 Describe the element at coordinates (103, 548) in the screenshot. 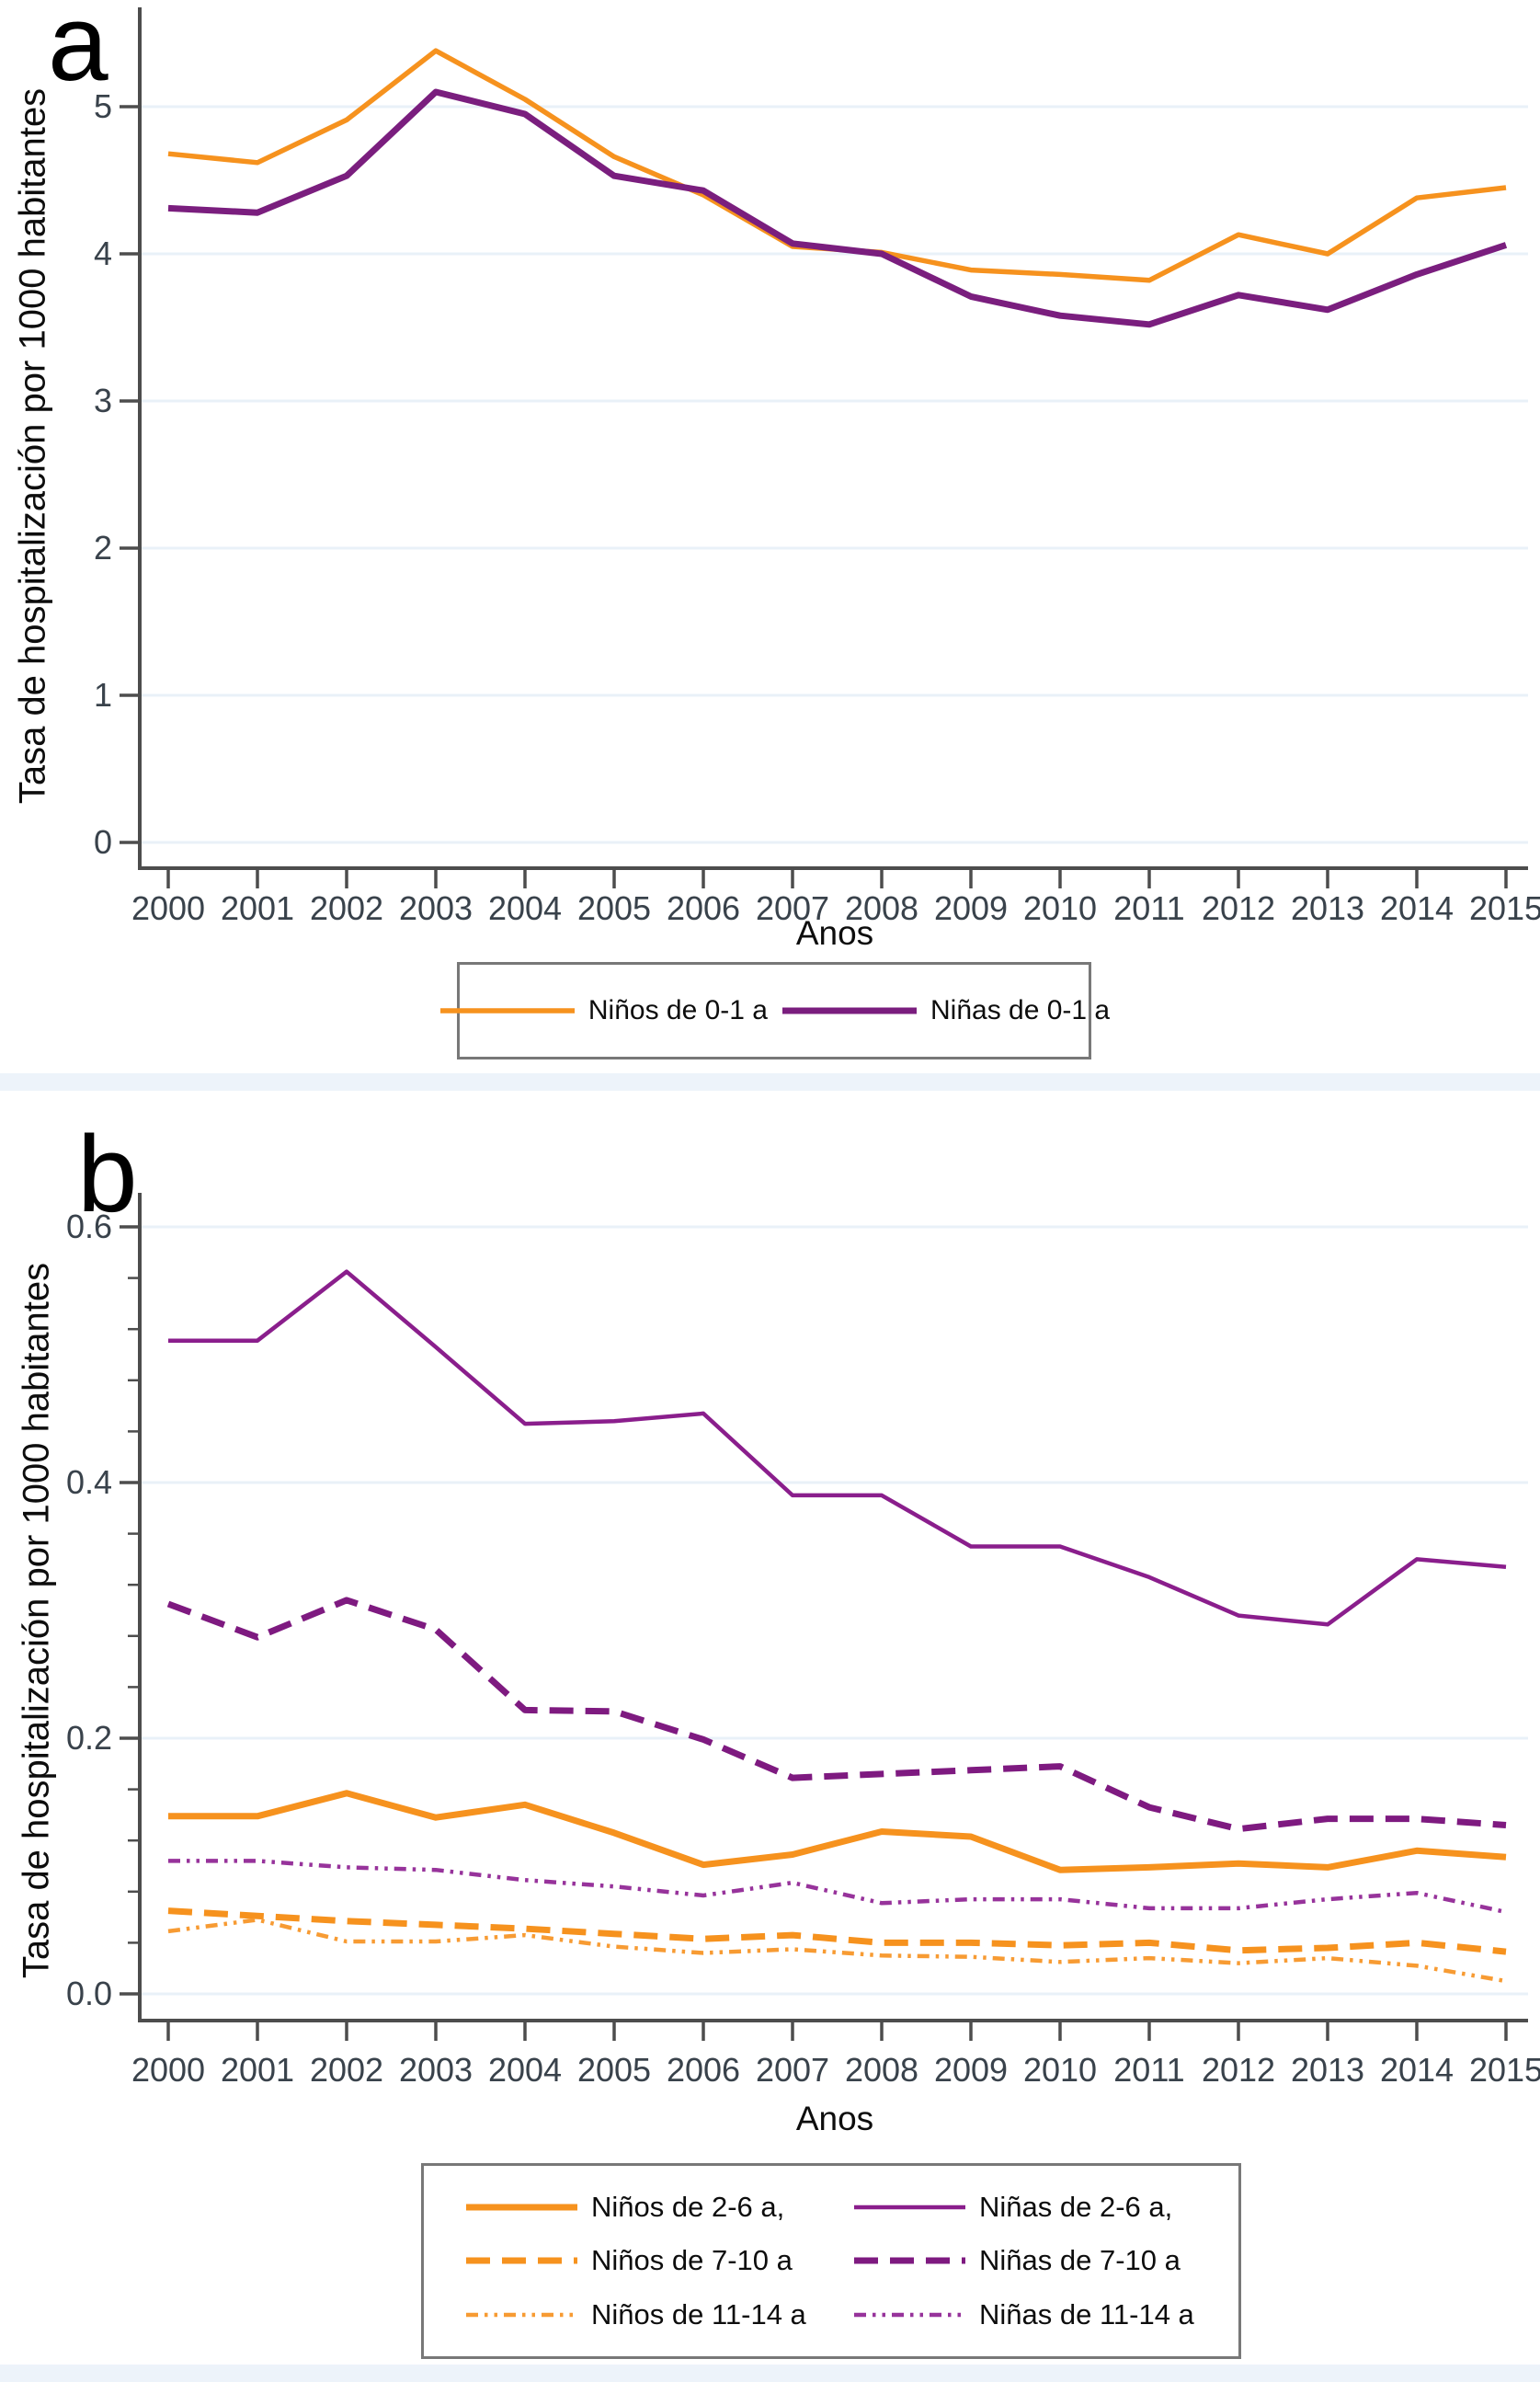

I see `y-tick-label: 2` at that location.